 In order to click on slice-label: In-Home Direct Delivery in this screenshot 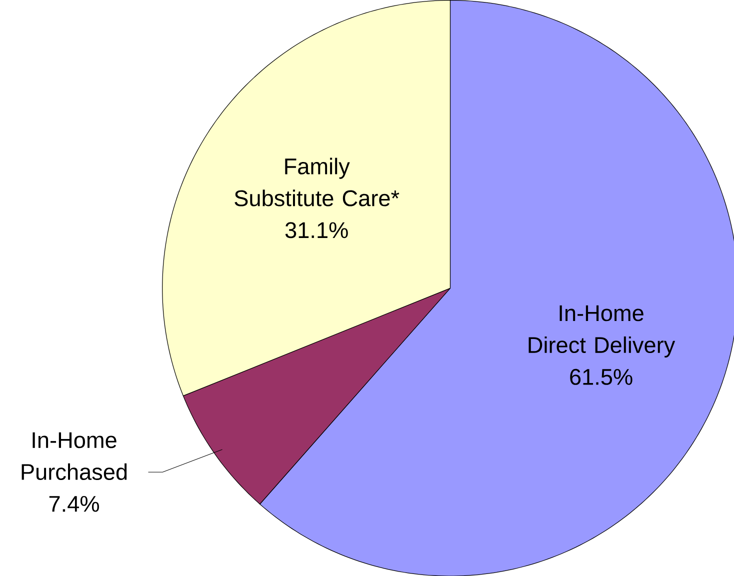, I will do `click(602, 331)`.